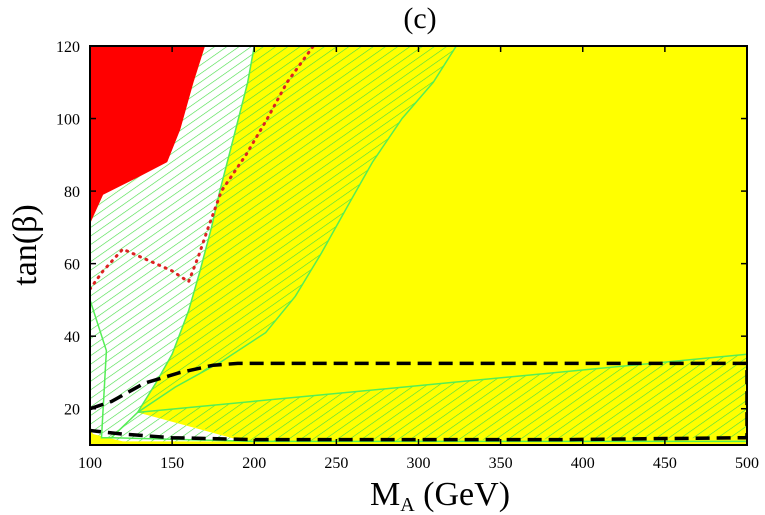 This screenshot has height=515, width=765. I want to click on boundary-wedge-left, so click(196, 229).